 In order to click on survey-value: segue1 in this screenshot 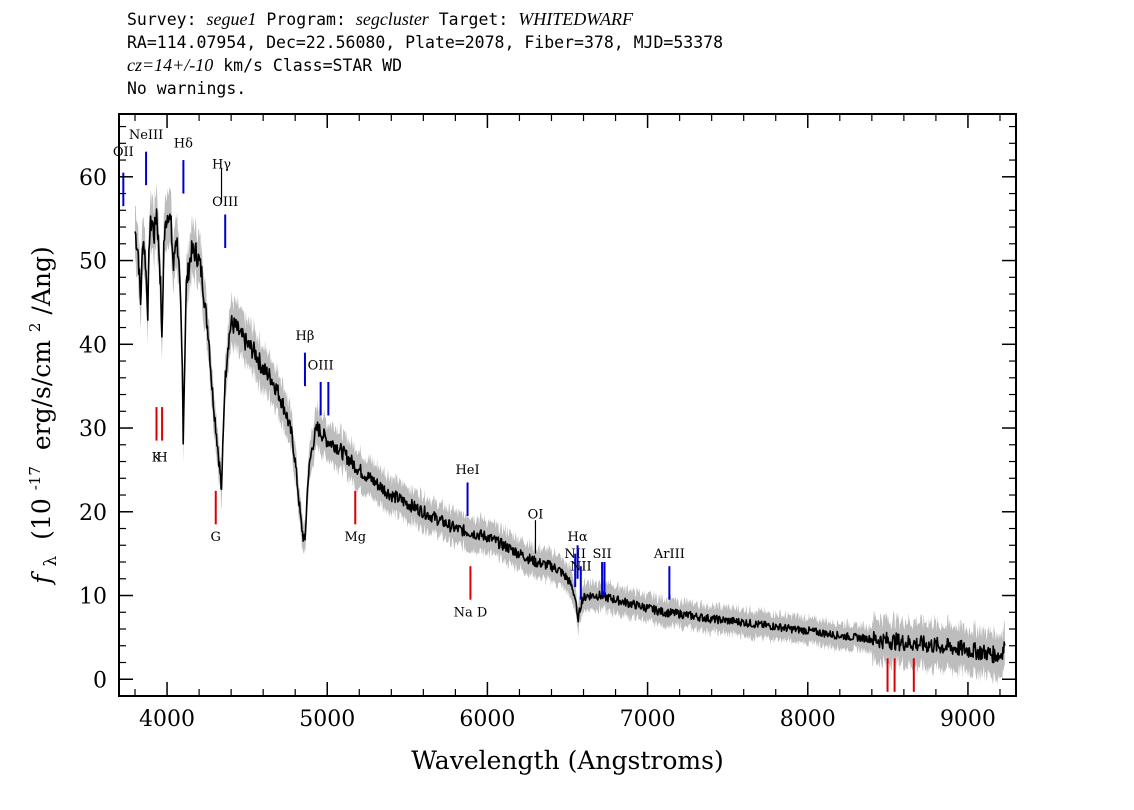, I will do `click(231, 19)`.